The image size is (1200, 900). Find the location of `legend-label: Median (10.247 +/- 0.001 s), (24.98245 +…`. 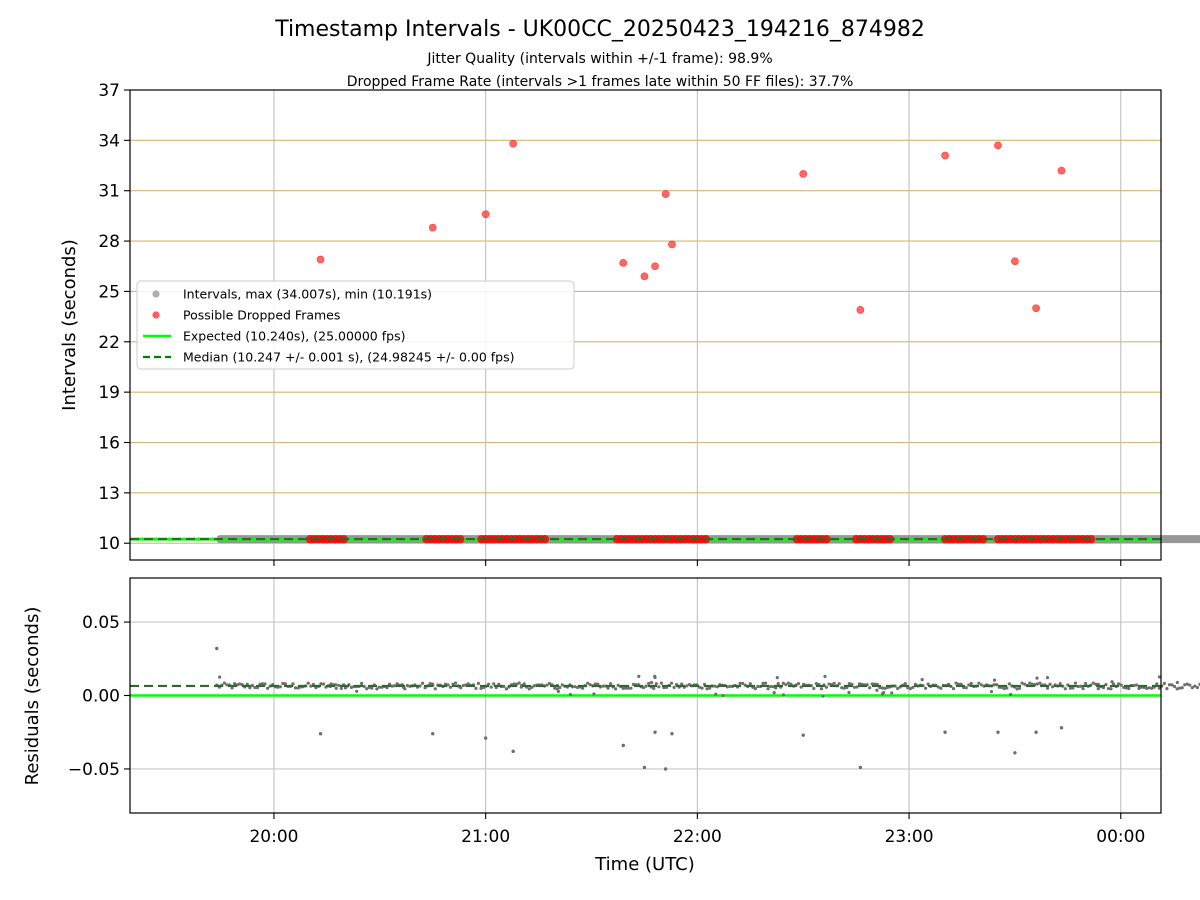

legend-label: Median (10.247 +/- 0.001 s), (24.98245 +… is located at coordinates (348, 357).